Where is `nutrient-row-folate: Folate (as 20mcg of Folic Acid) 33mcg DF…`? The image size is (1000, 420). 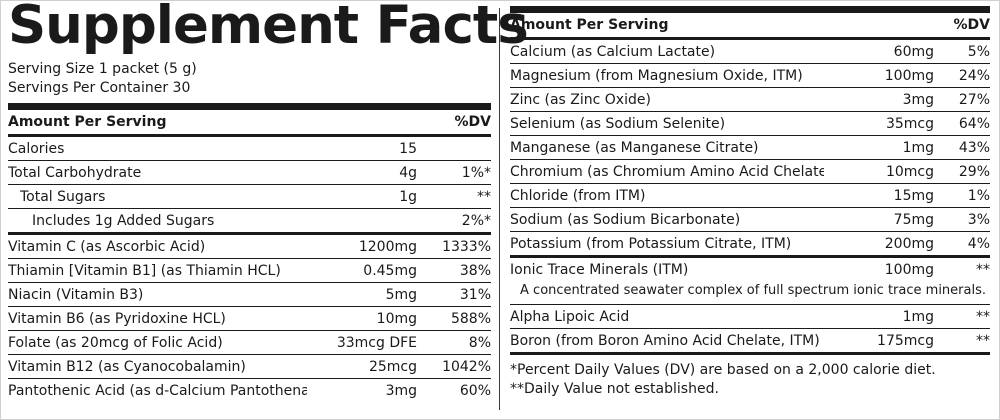
nutrient-row-folate: Folate (as 20mcg of Folic Acid) 33mcg DF… is located at coordinates (249, 343).